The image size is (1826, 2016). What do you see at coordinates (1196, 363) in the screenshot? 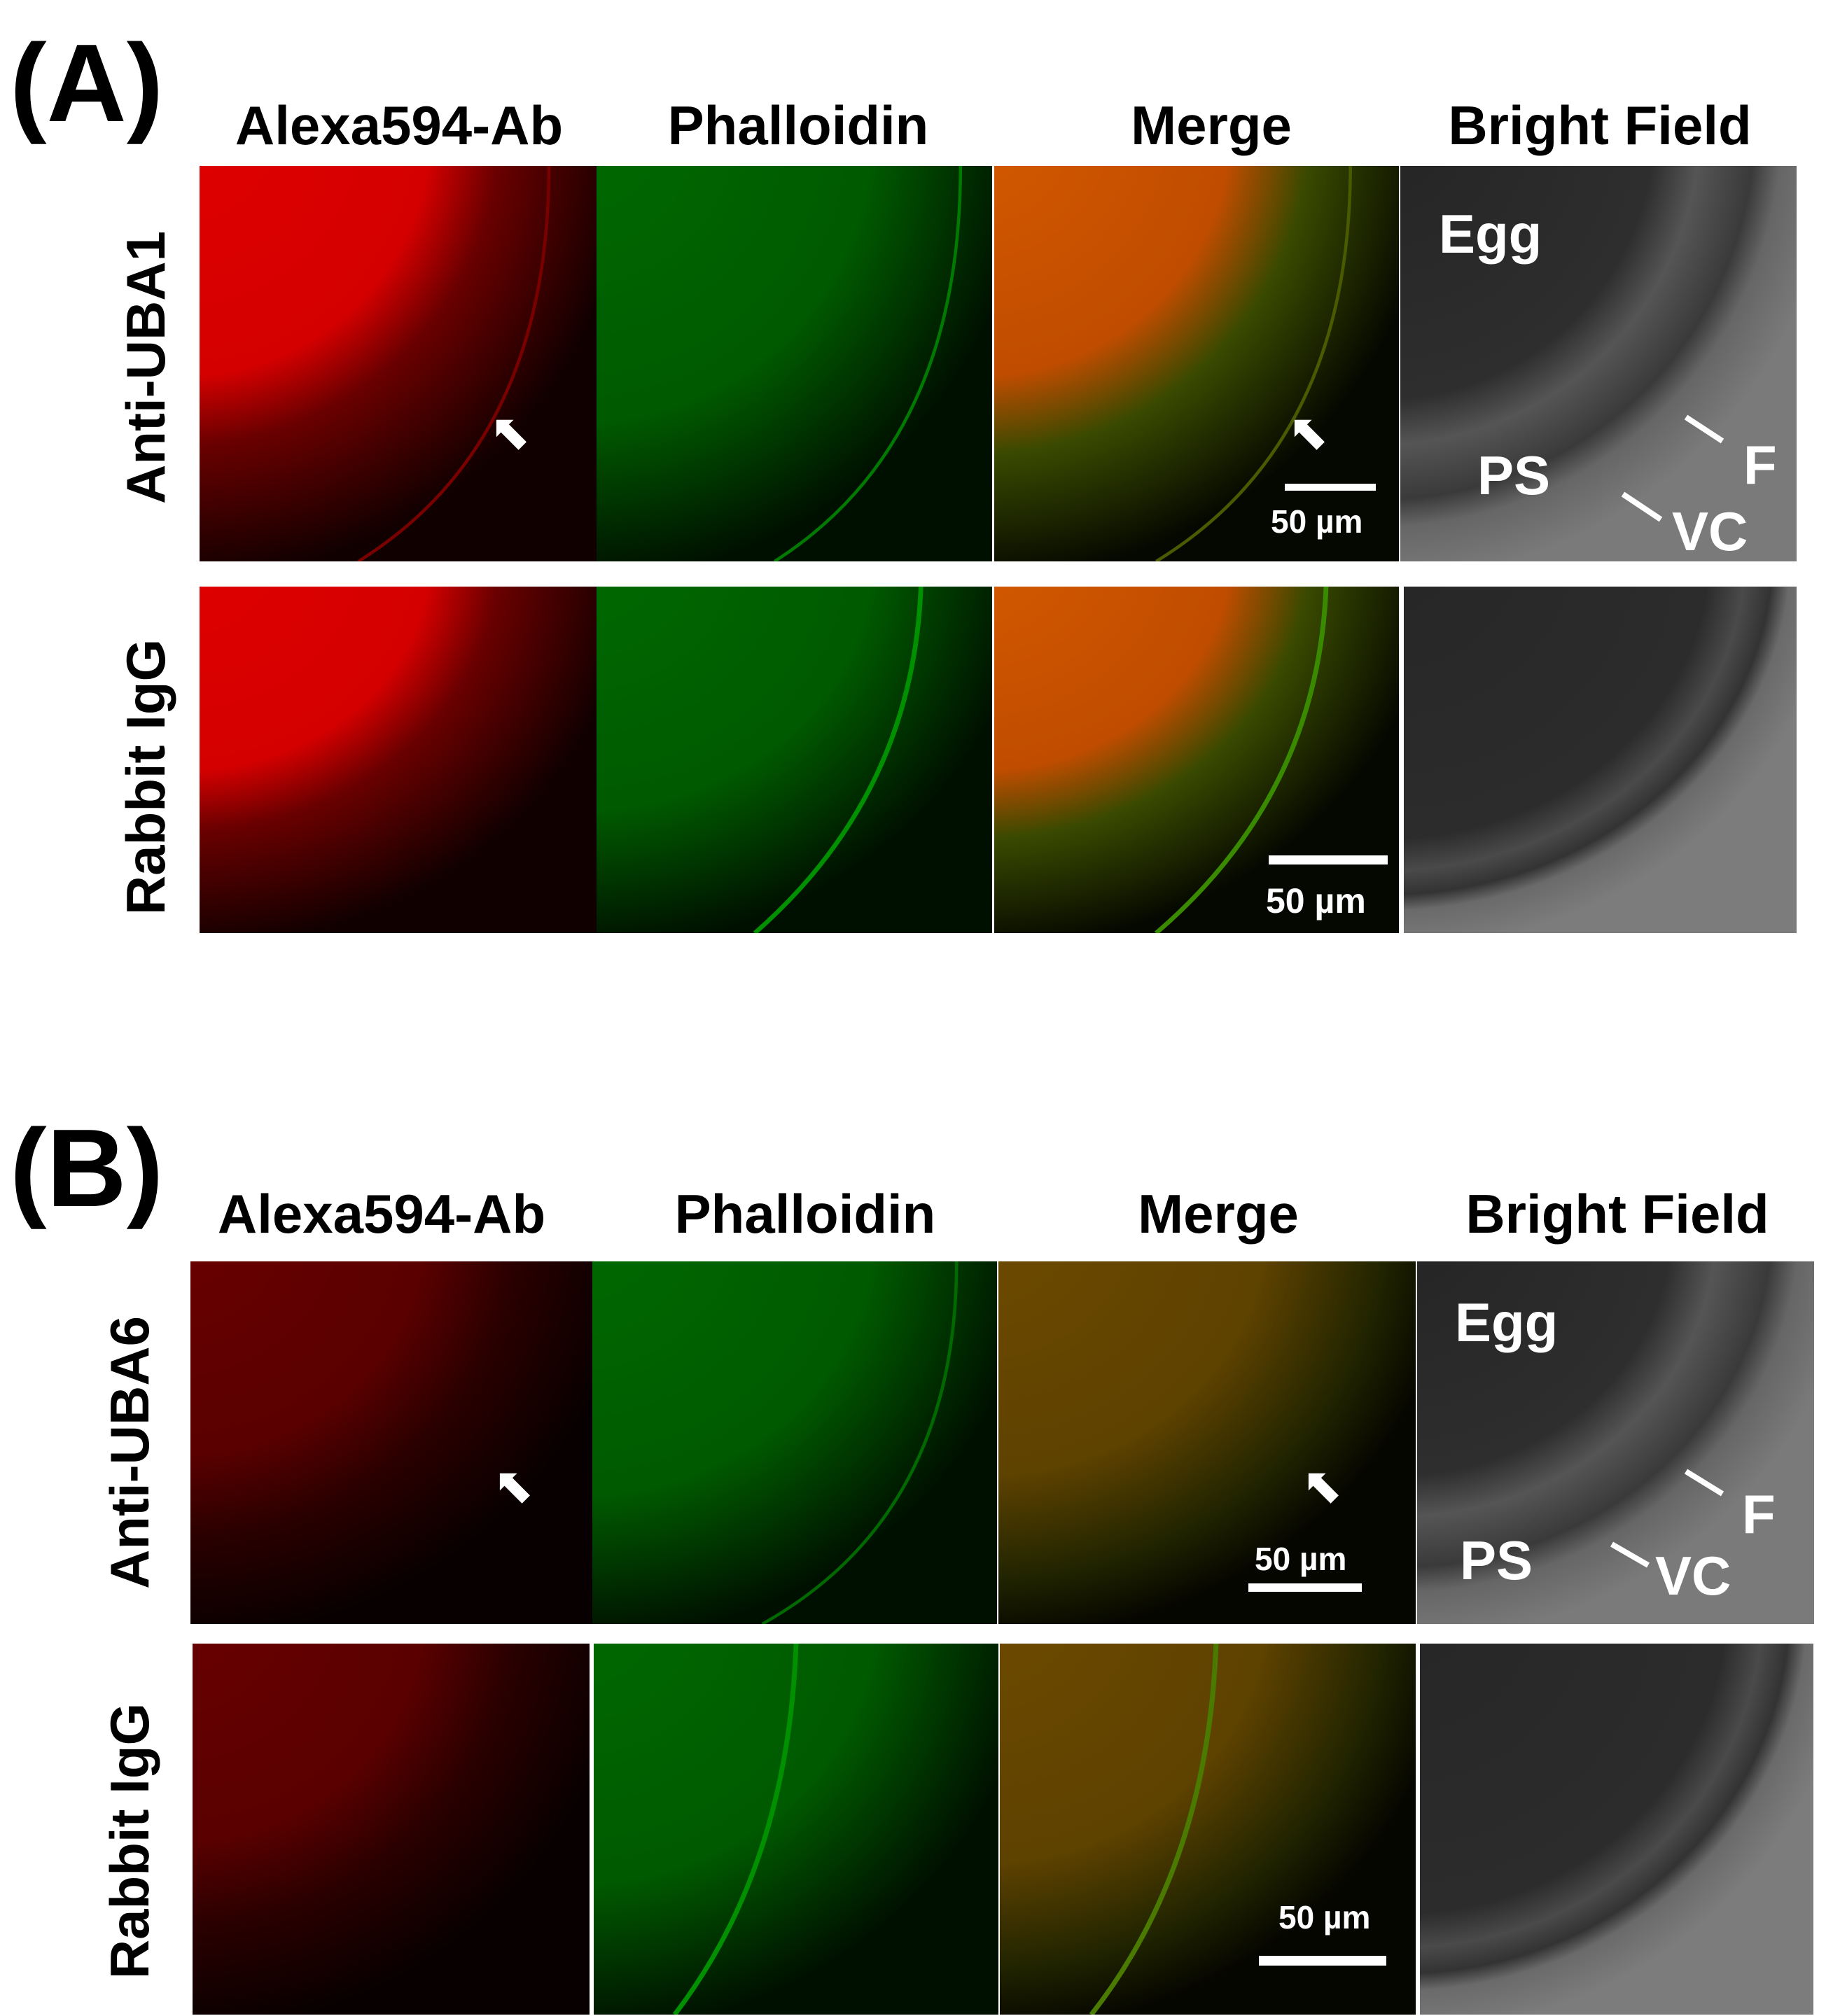
I see `panel-a-merge-image` at bounding box center [1196, 363].